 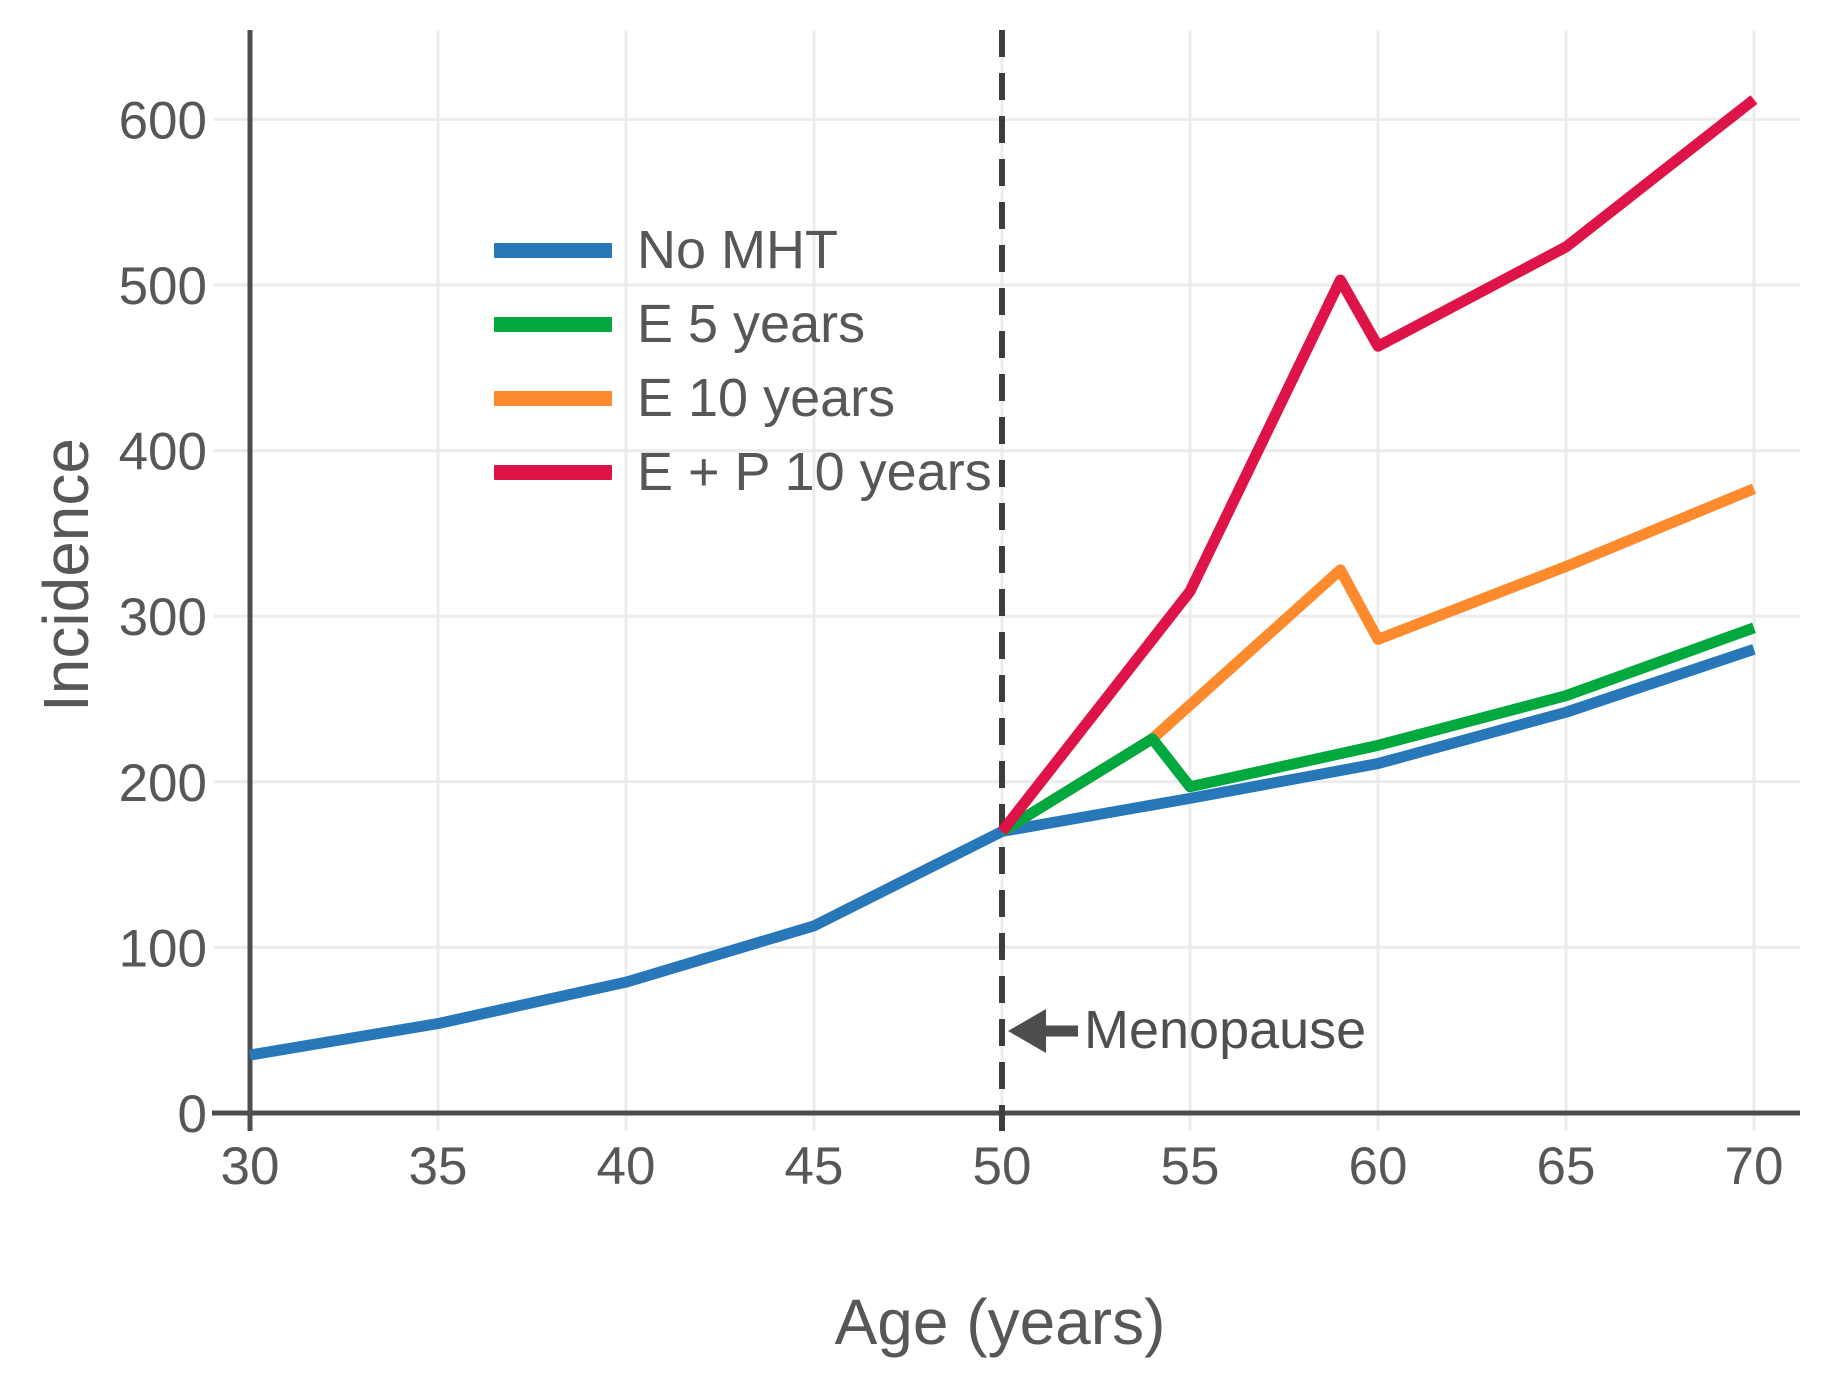 What do you see at coordinates (192, 1114) in the screenshot?
I see `y-tick-label-0: 0` at bounding box center [192, 1114].